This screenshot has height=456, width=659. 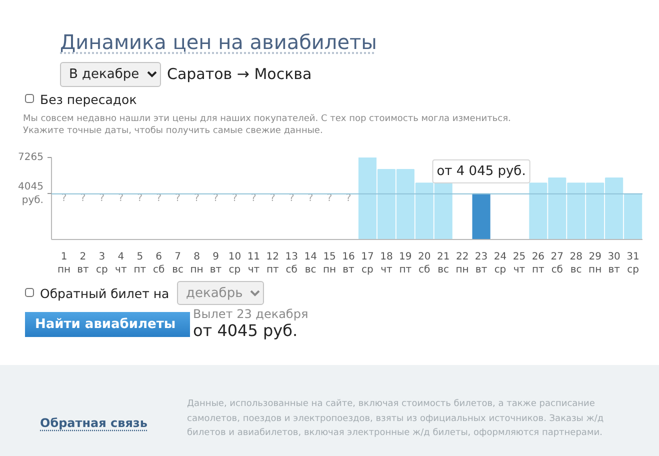 What do you see at coordinates (633, 264) in the screenshot?
I see `x-tick-label: 31 ср` at bounding box center [633, 264].